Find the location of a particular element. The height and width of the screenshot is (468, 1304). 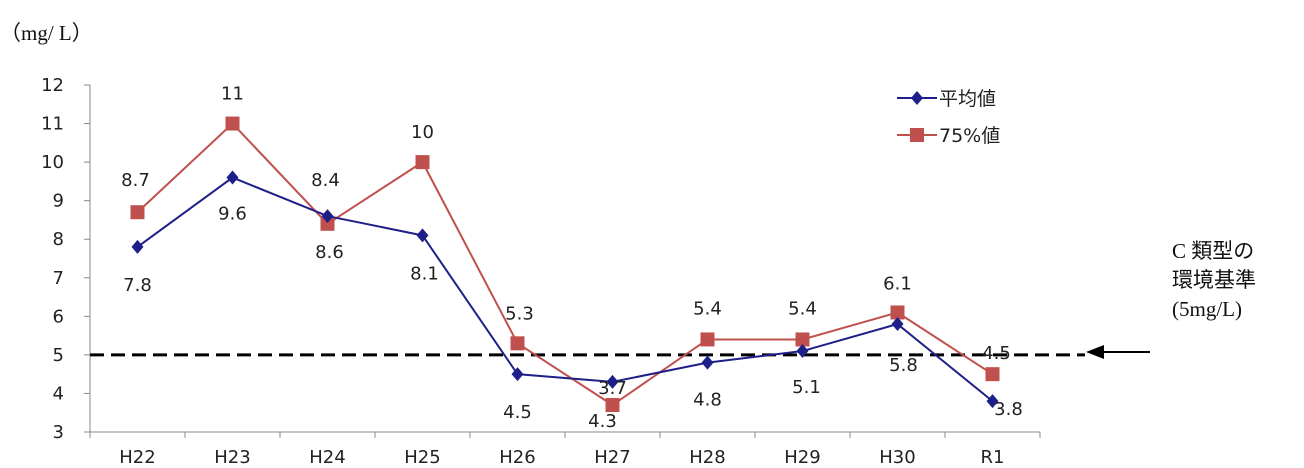

standard-annotation: C 類型の 環境基準 (5mg/L) is located at coordinates (1171, 299).